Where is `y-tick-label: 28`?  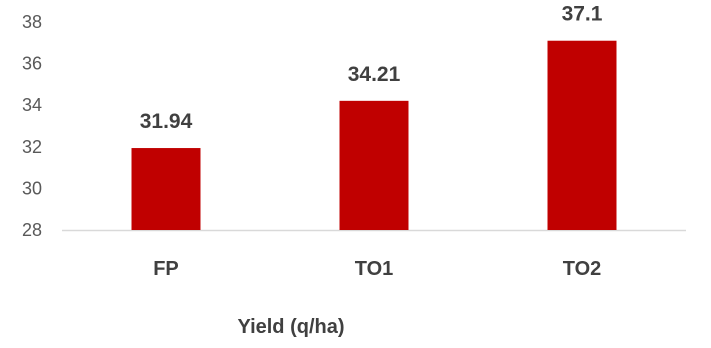 y-tick-label: 28 is located at coordinates (32, 230).